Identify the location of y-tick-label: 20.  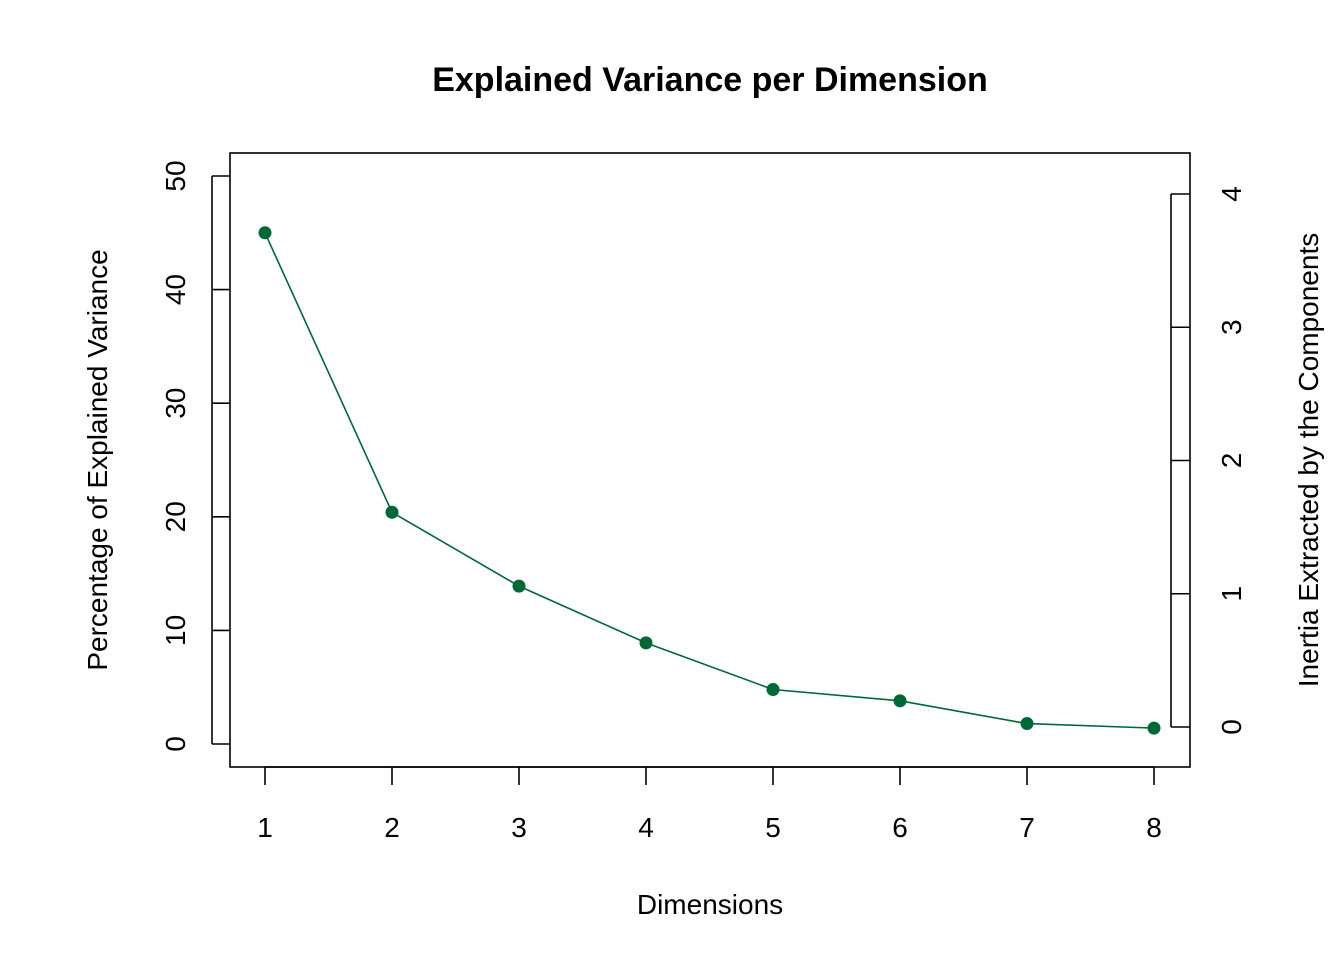
(175, 516).